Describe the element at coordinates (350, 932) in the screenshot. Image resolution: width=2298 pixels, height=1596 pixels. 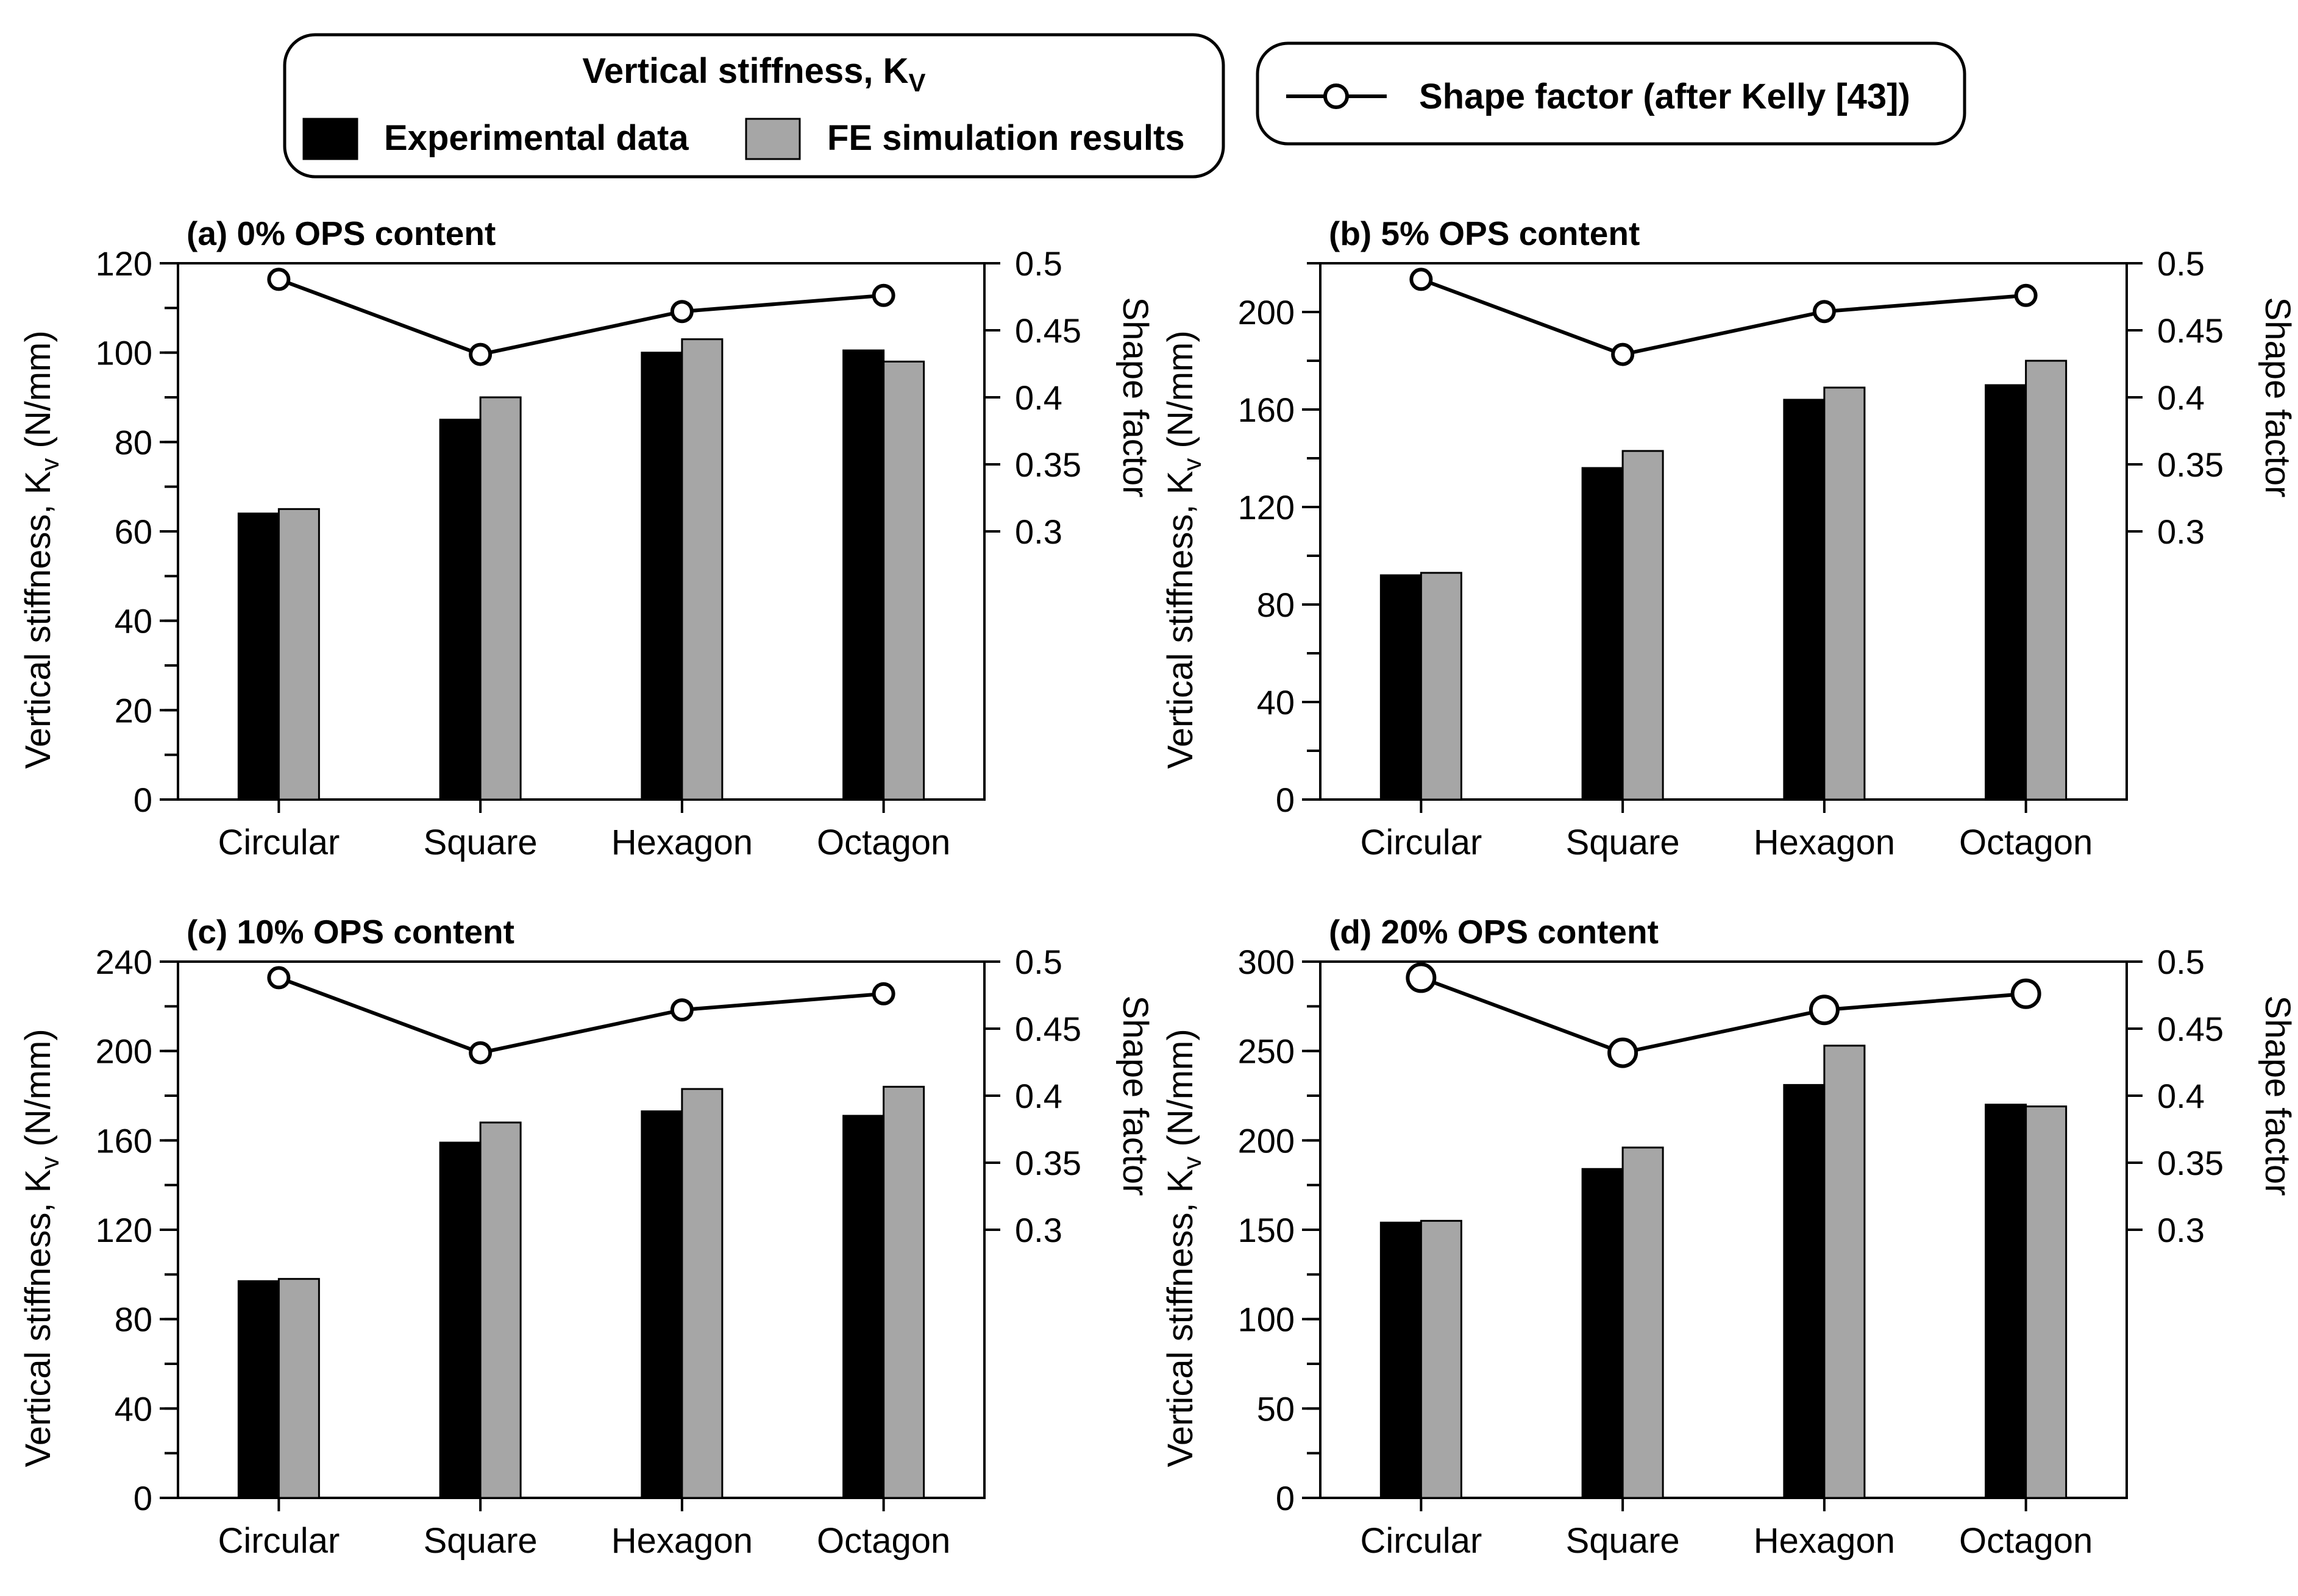
I see `panel-title: (c) 10% OPS content` at that location.